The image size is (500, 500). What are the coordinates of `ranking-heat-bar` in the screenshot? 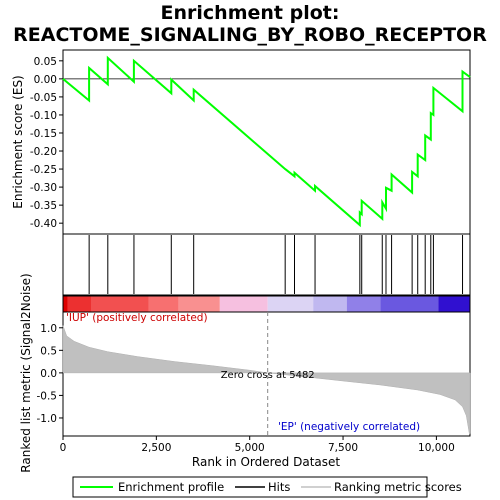 It's located at (266, 304).